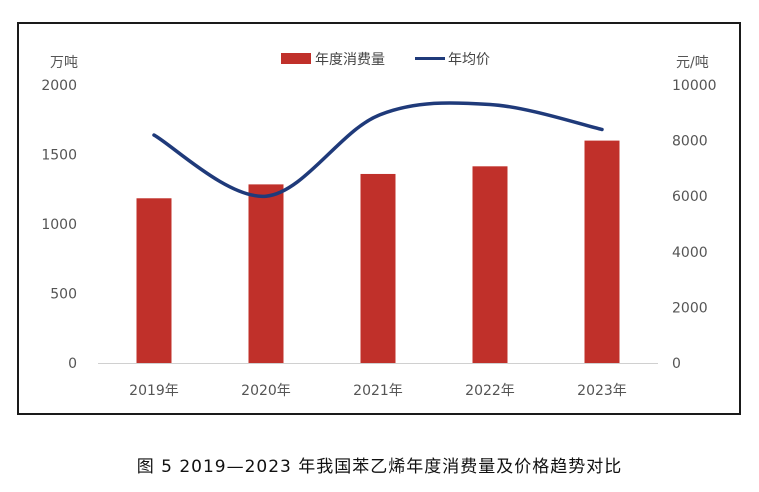  I want to click on x-tick: 2020年, so click(266, 391).